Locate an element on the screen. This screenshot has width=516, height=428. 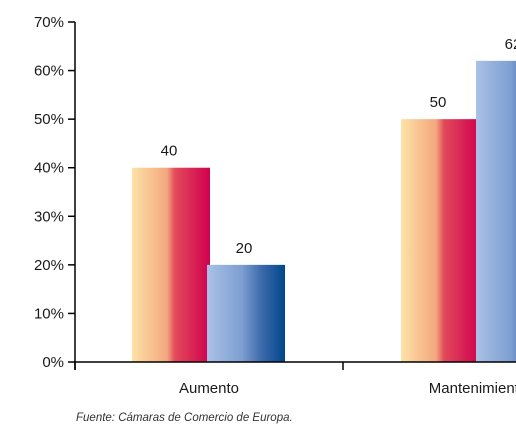
bar-series-1-mantenimiento is located at coordinates (440, 241).